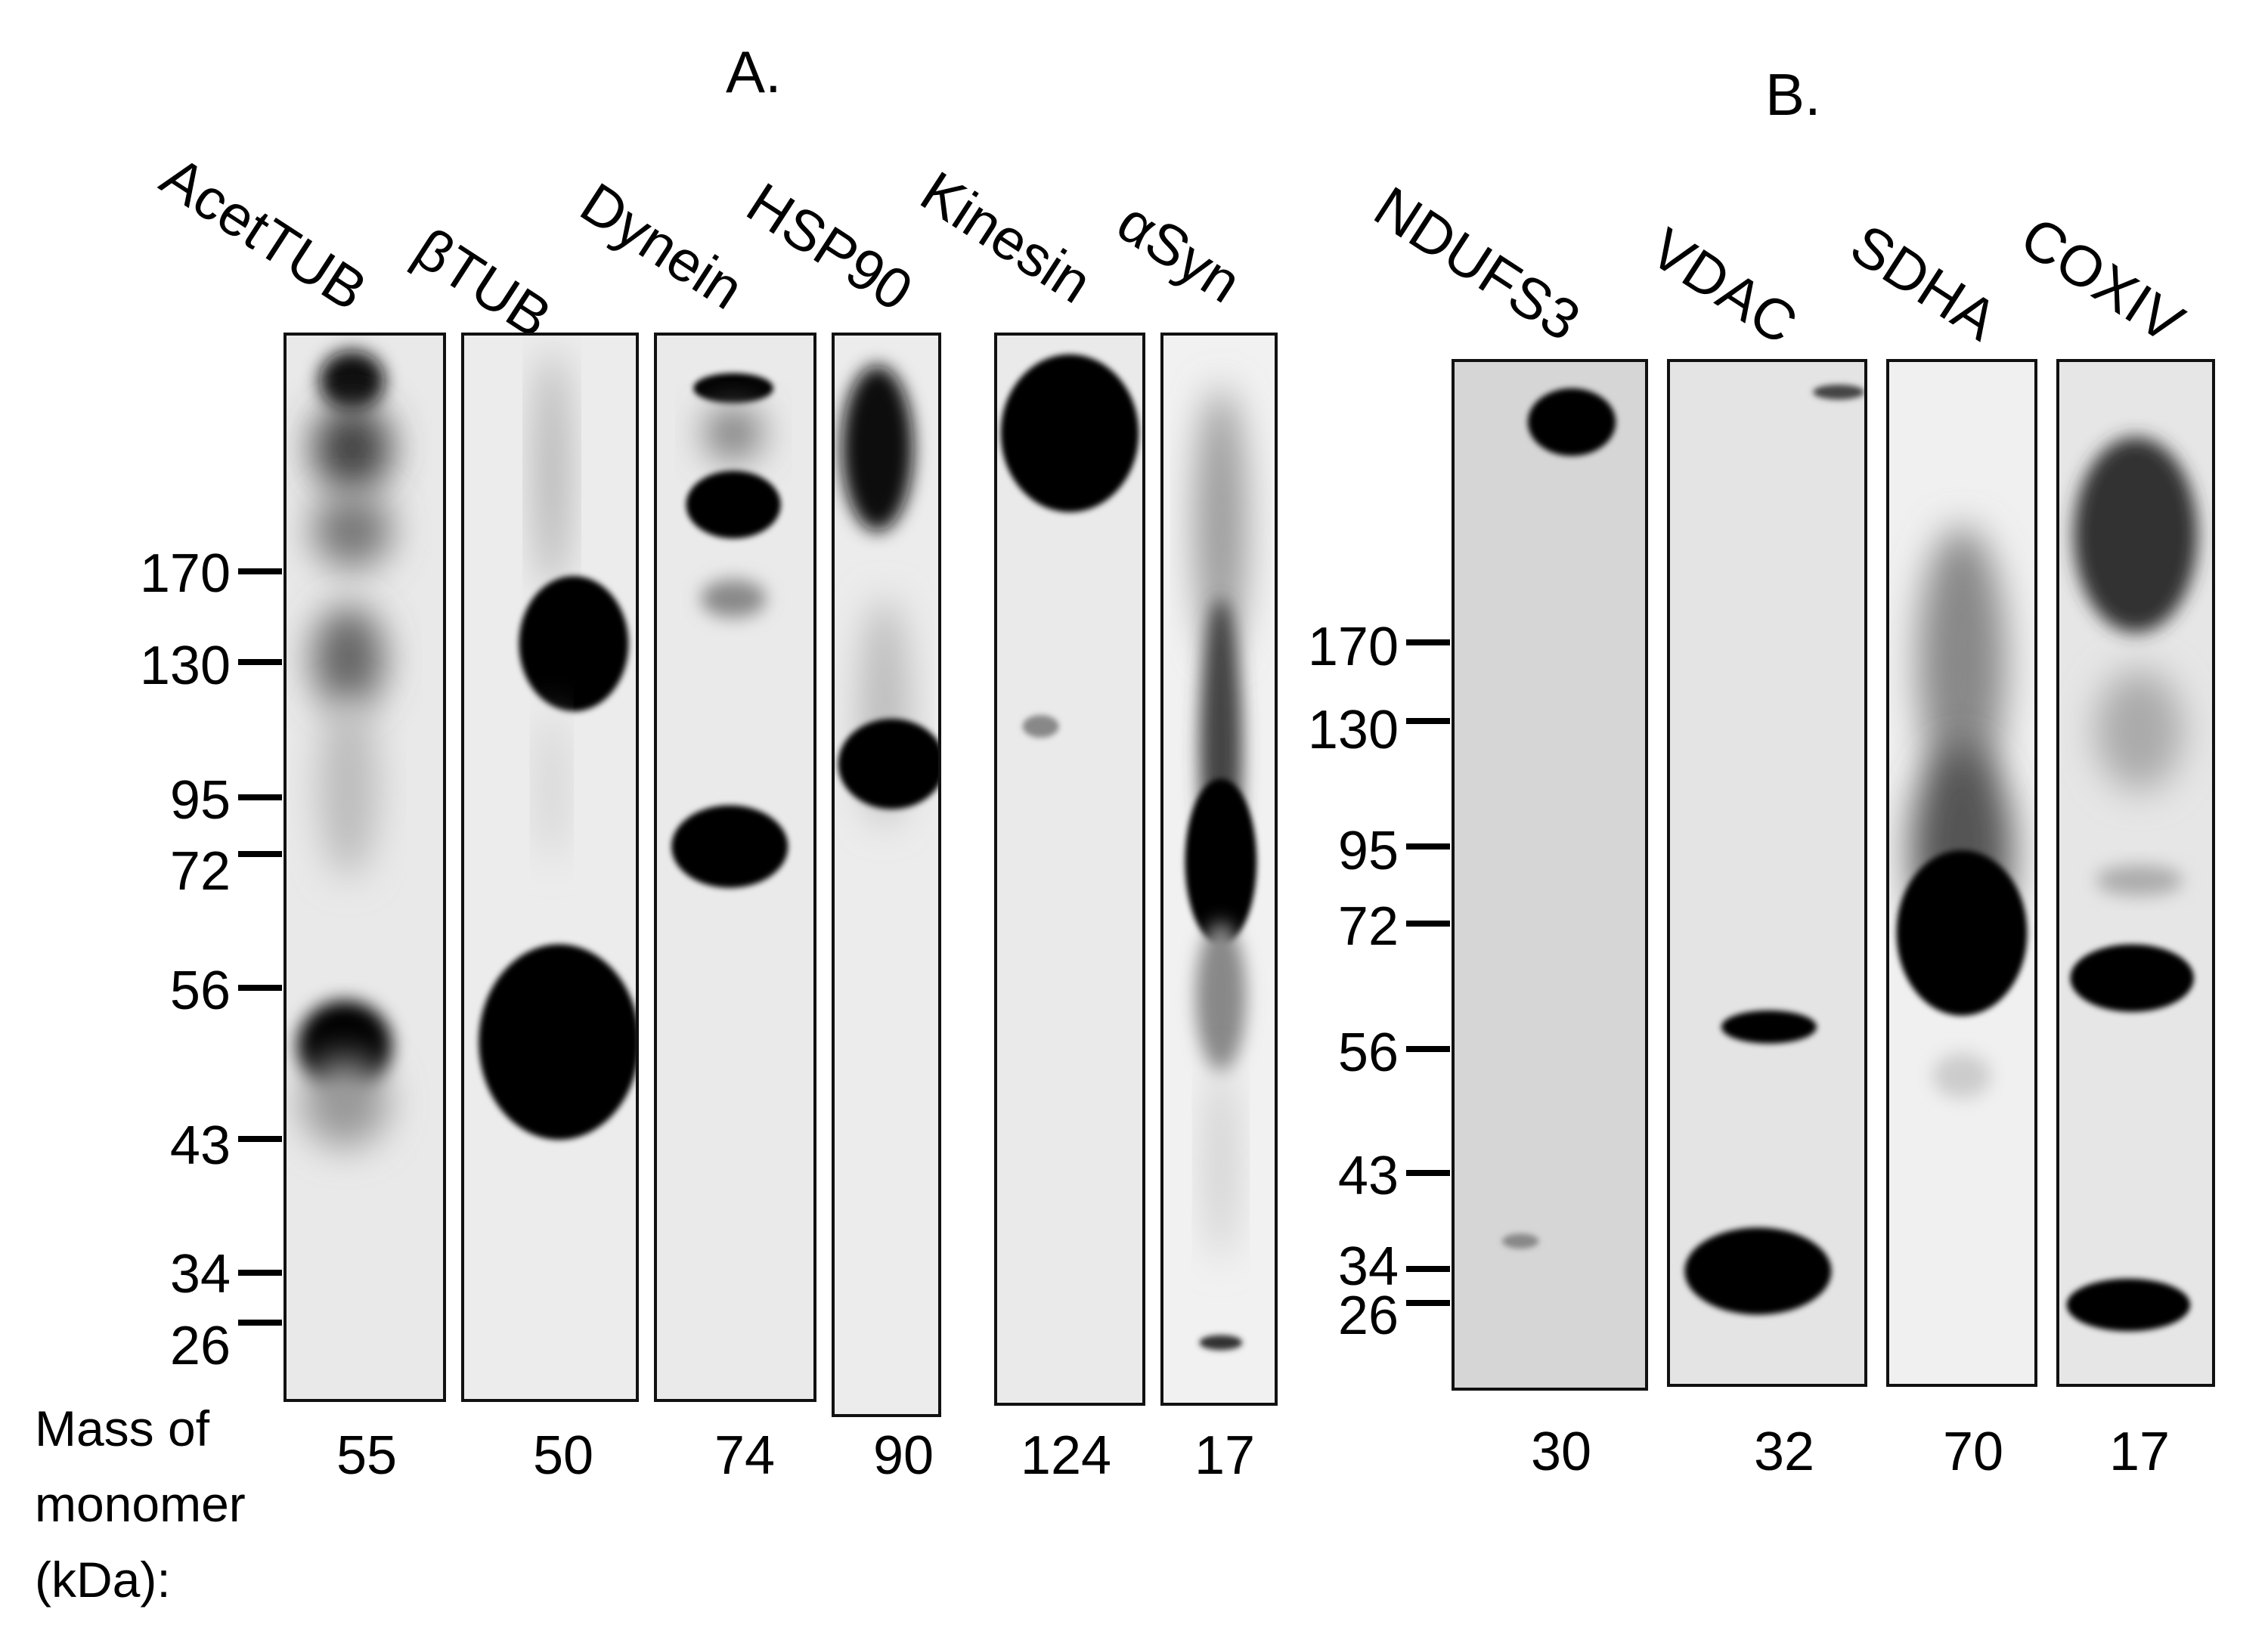 This screenshot has width=2268, height=1634. I want to click on lane-label-kinesin: Kinesin, so click(1006, 237).